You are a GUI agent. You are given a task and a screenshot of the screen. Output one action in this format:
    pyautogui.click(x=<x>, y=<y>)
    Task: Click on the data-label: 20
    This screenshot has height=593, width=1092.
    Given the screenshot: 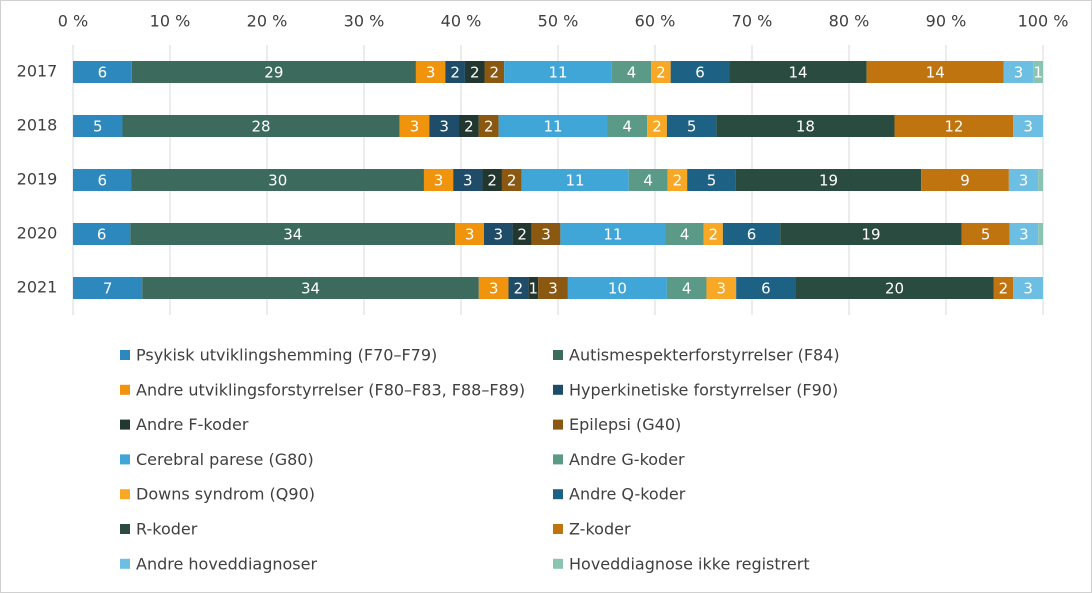 What is the action you would take?
    pyautogui.click(x=894, y=289)
    